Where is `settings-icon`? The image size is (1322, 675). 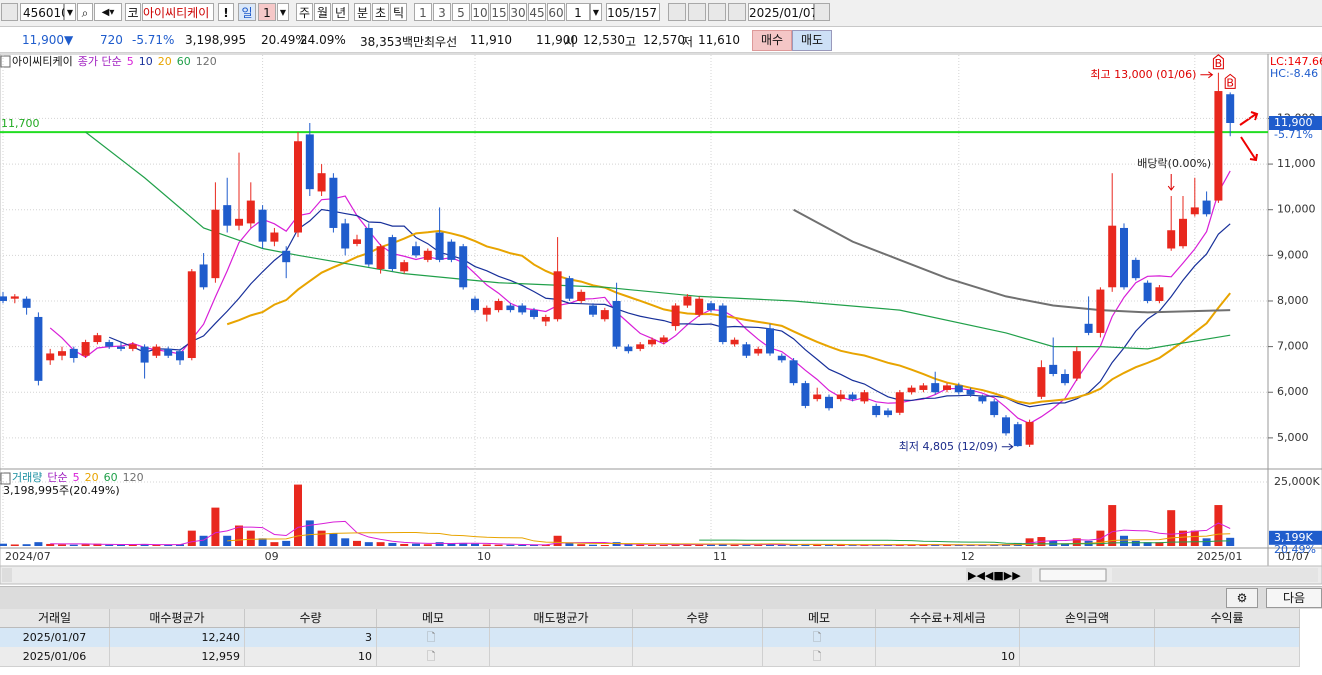
settings-icon is located at coordinates (737, 12).